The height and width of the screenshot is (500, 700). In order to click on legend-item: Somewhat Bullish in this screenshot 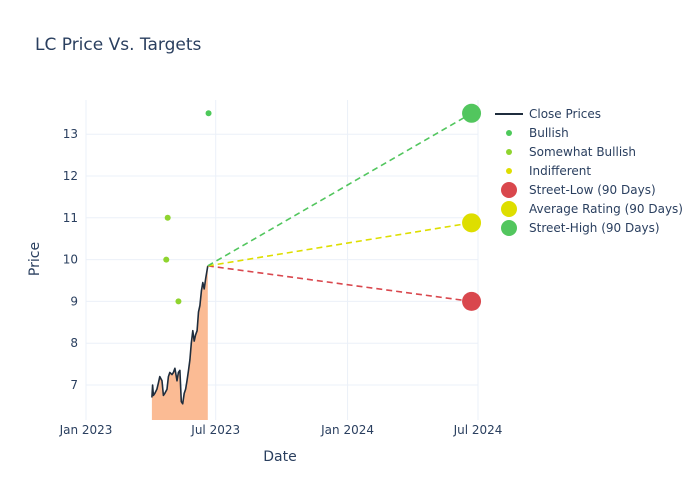, I will do `click(571, 152)`.